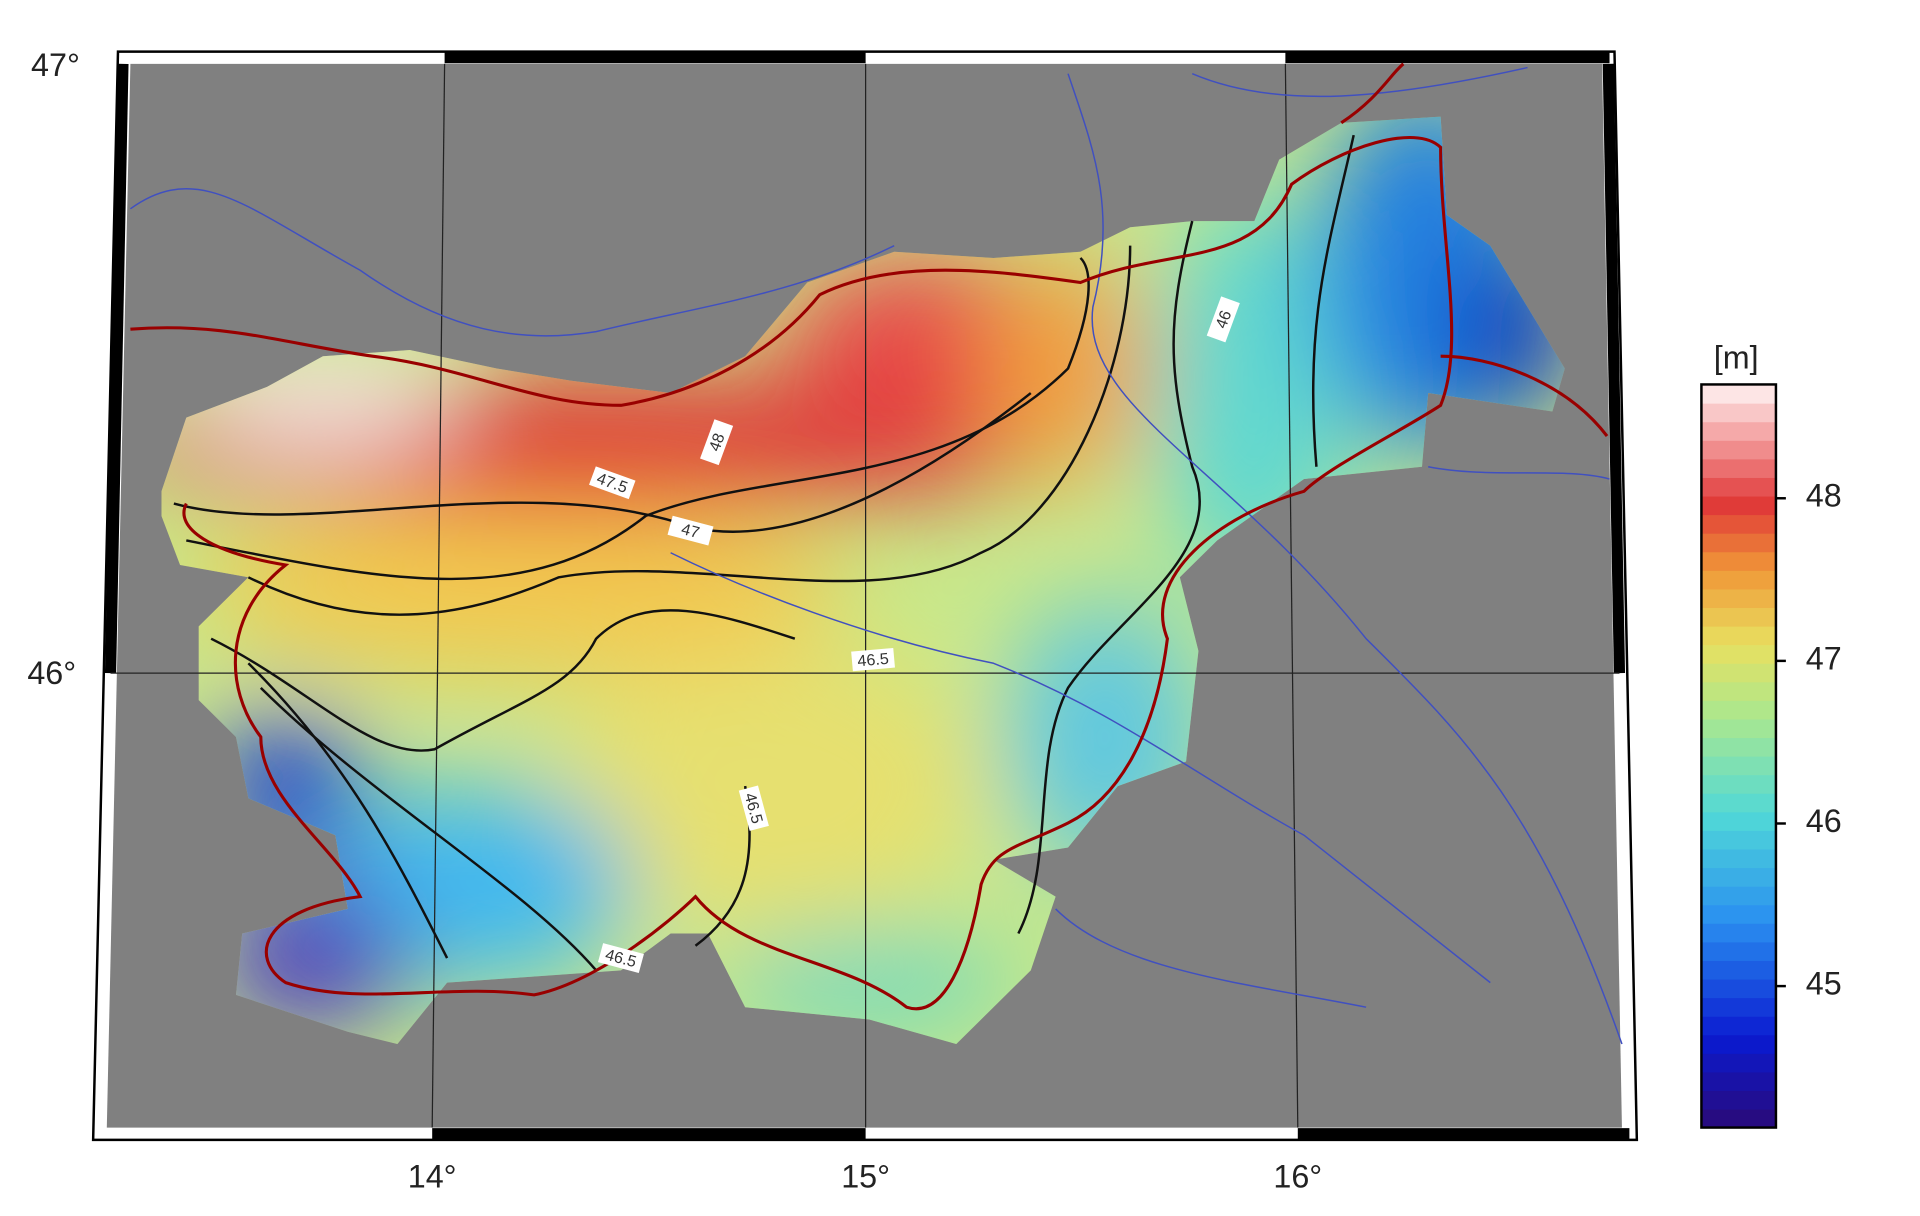  I want to click on colorbar-tick-label: 45, so click(1824, 984).